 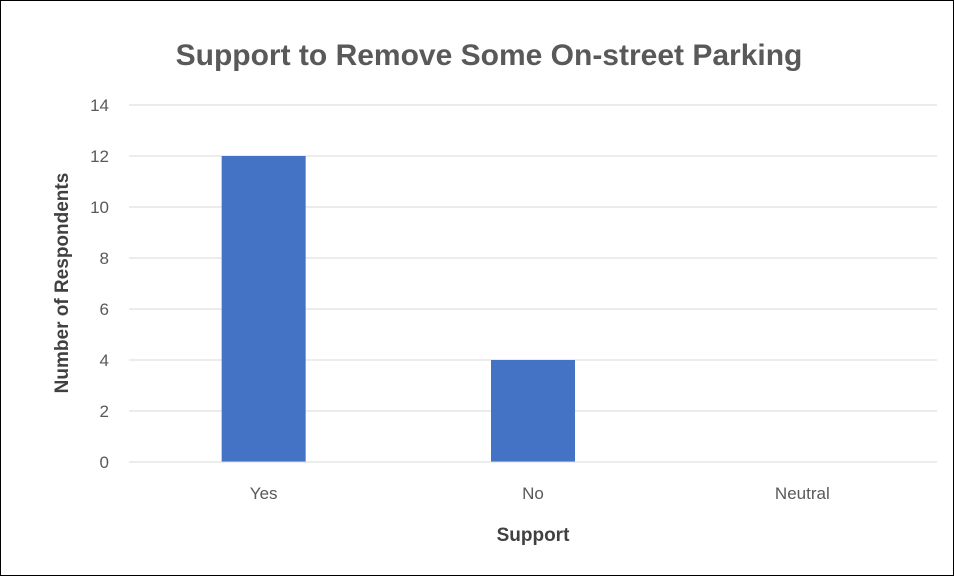 What do you see at coordinates (99, 156) in the screenshot?
I see `y-tick-label: 12` at bounding box center [99, 156].